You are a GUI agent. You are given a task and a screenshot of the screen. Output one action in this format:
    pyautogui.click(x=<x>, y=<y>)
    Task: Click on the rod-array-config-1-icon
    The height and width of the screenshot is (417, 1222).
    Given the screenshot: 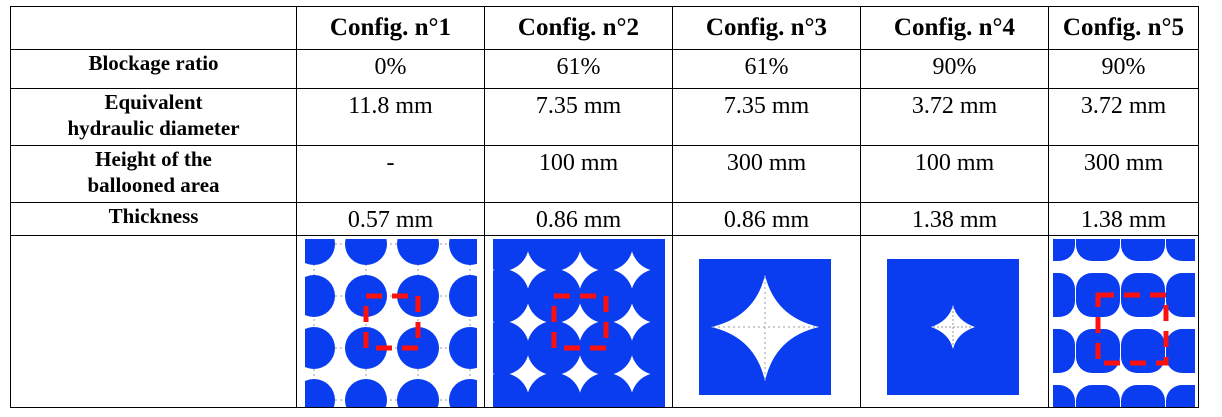 What is the action you would take?
    pyautogui.click(x=390, y=323)
    